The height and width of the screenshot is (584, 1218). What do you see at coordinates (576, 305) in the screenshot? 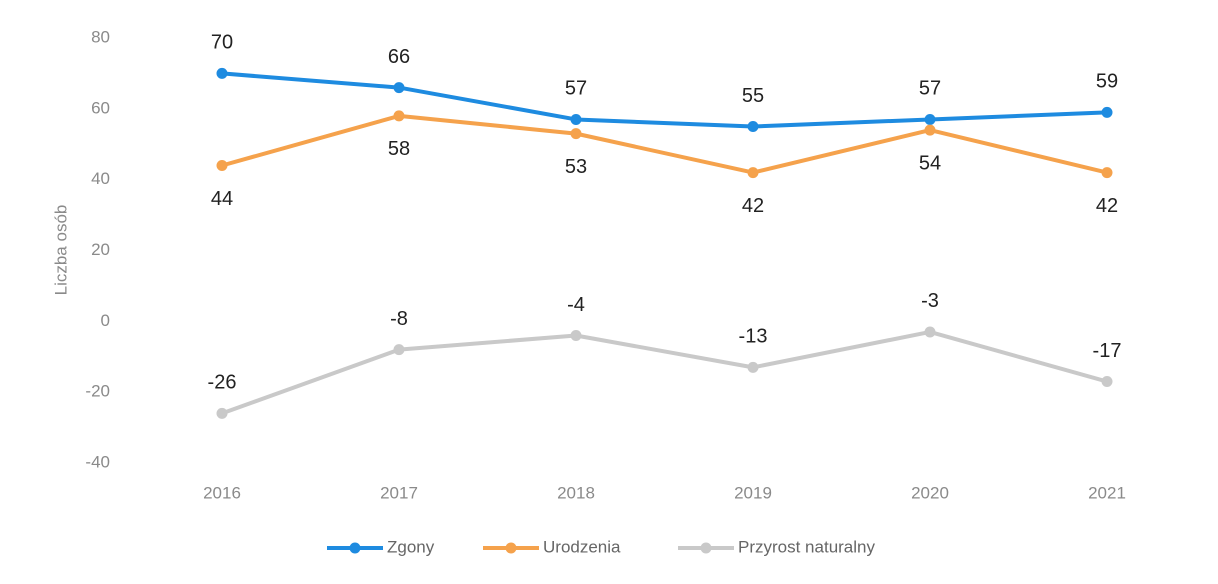
I see `data-label: -4` at bounding box center [576, 305].